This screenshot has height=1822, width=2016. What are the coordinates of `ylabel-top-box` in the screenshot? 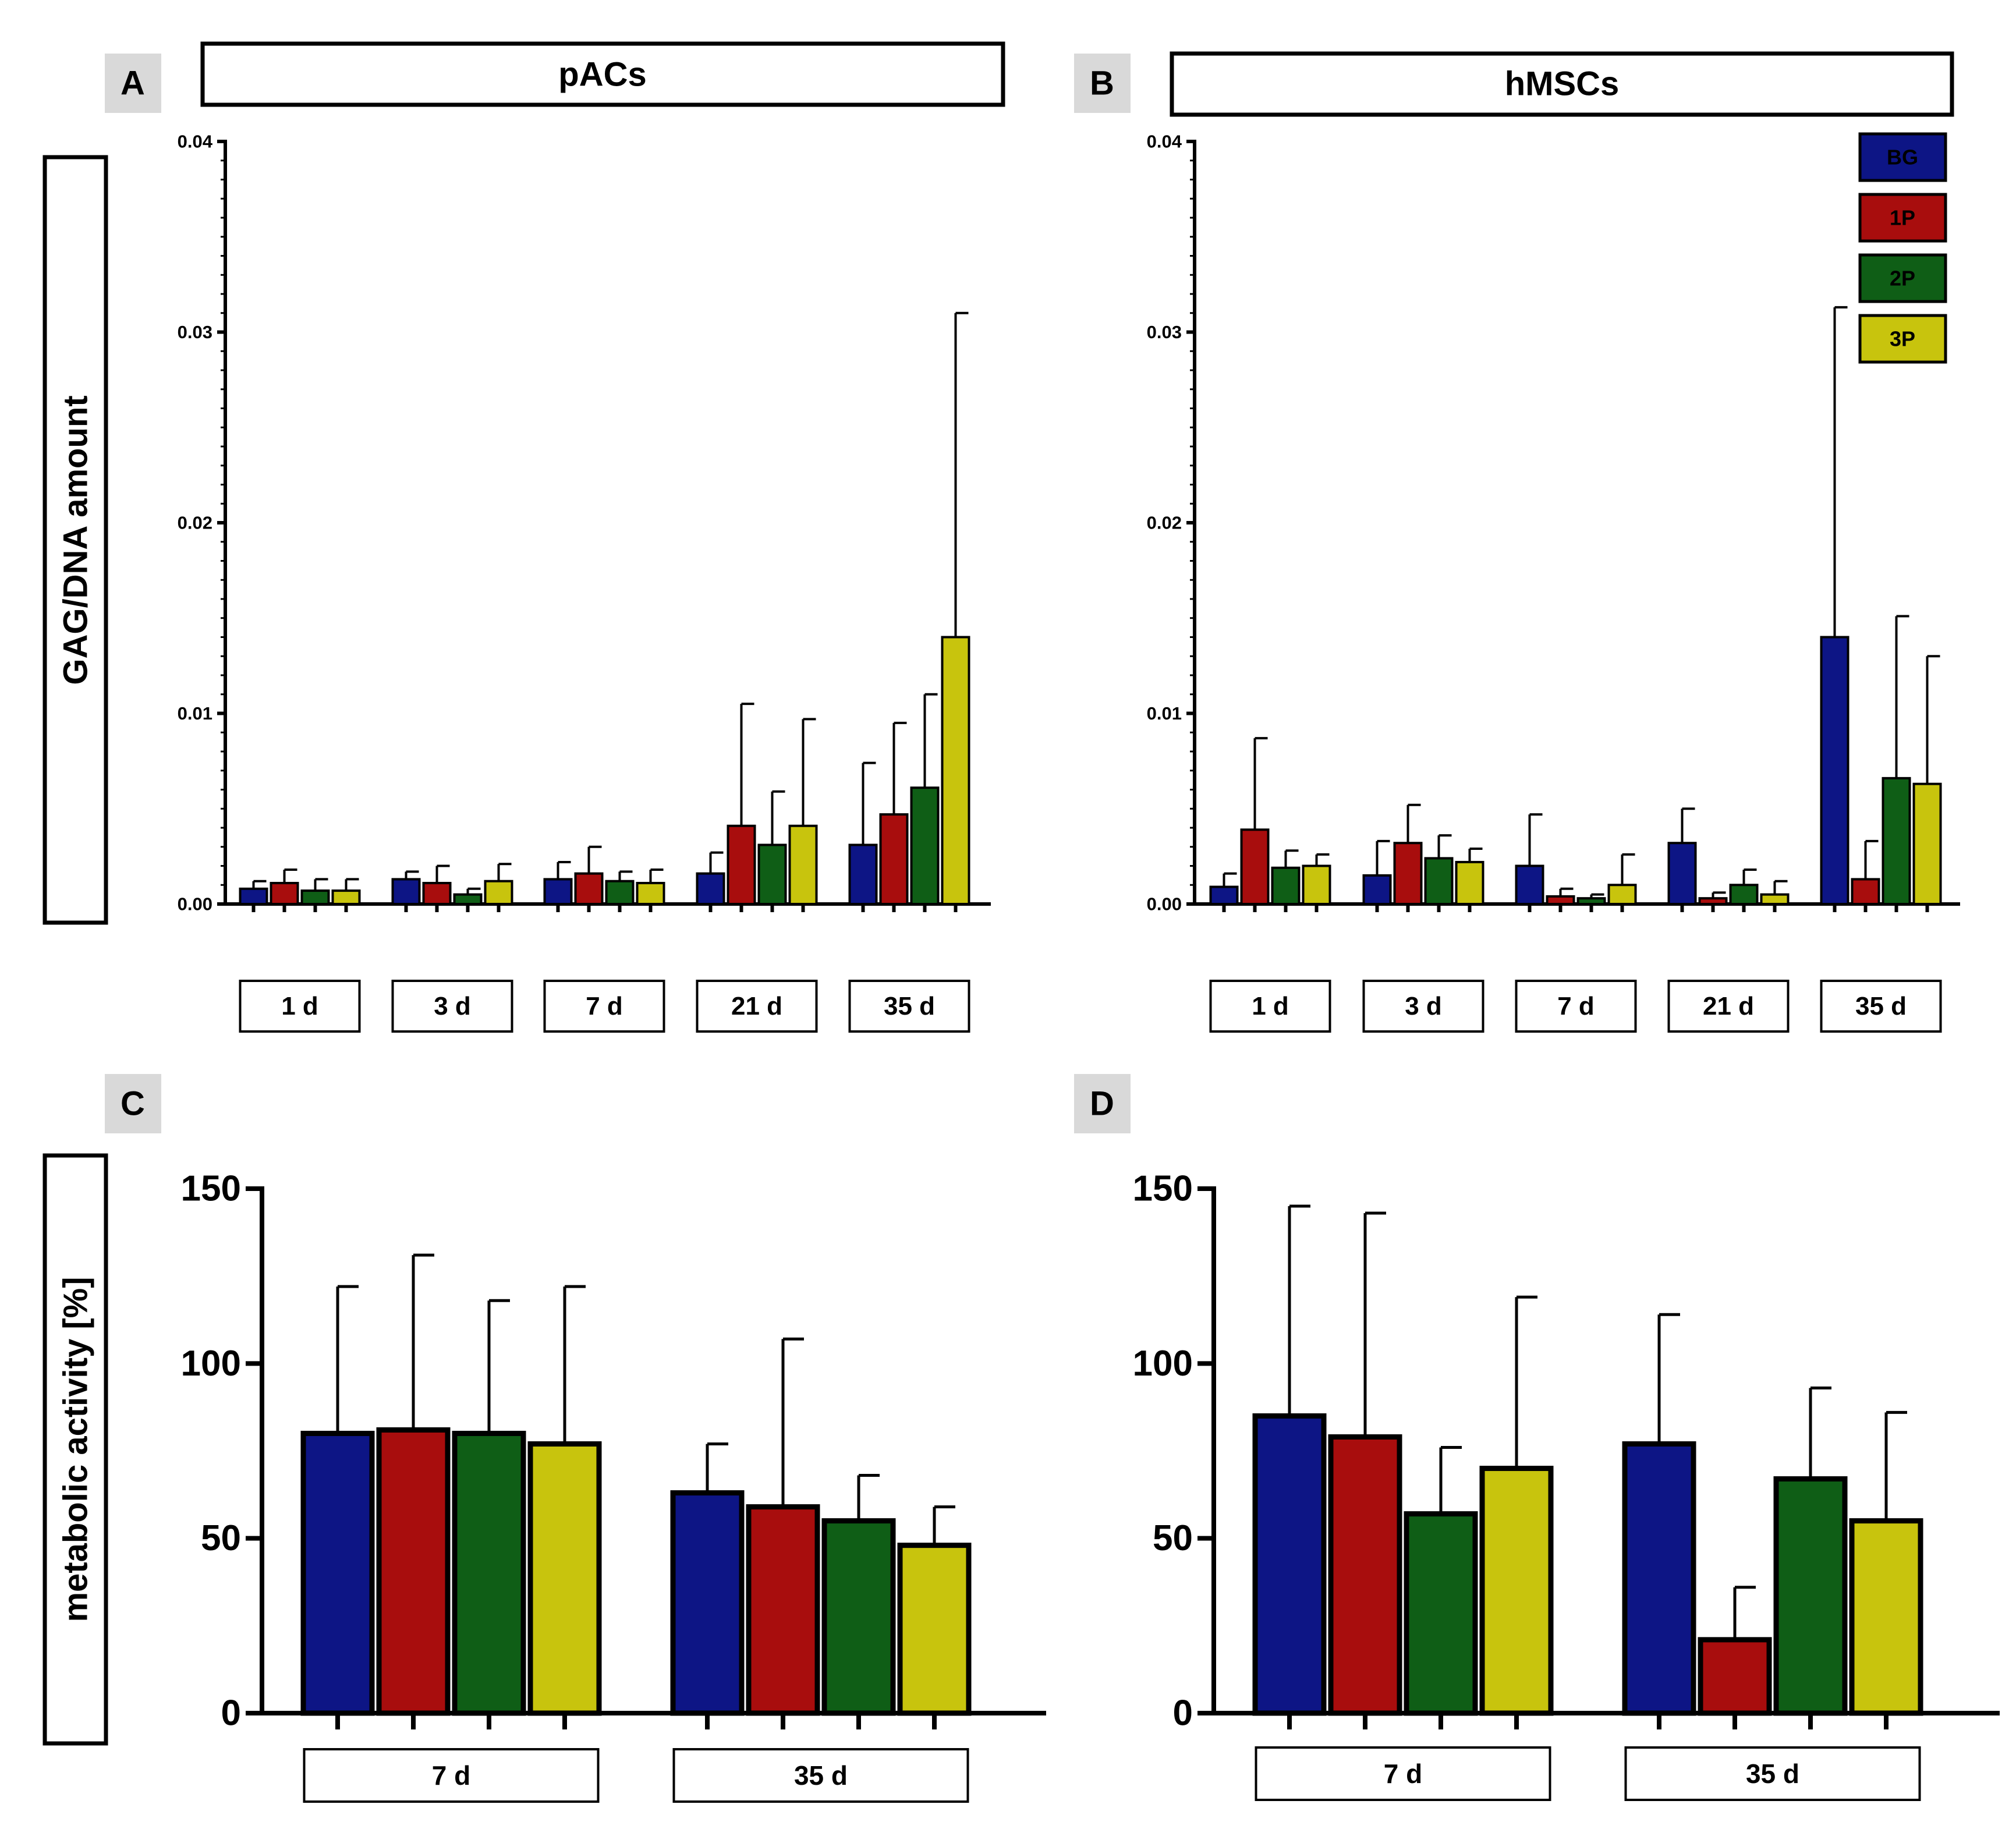 It's located at (75, 540).